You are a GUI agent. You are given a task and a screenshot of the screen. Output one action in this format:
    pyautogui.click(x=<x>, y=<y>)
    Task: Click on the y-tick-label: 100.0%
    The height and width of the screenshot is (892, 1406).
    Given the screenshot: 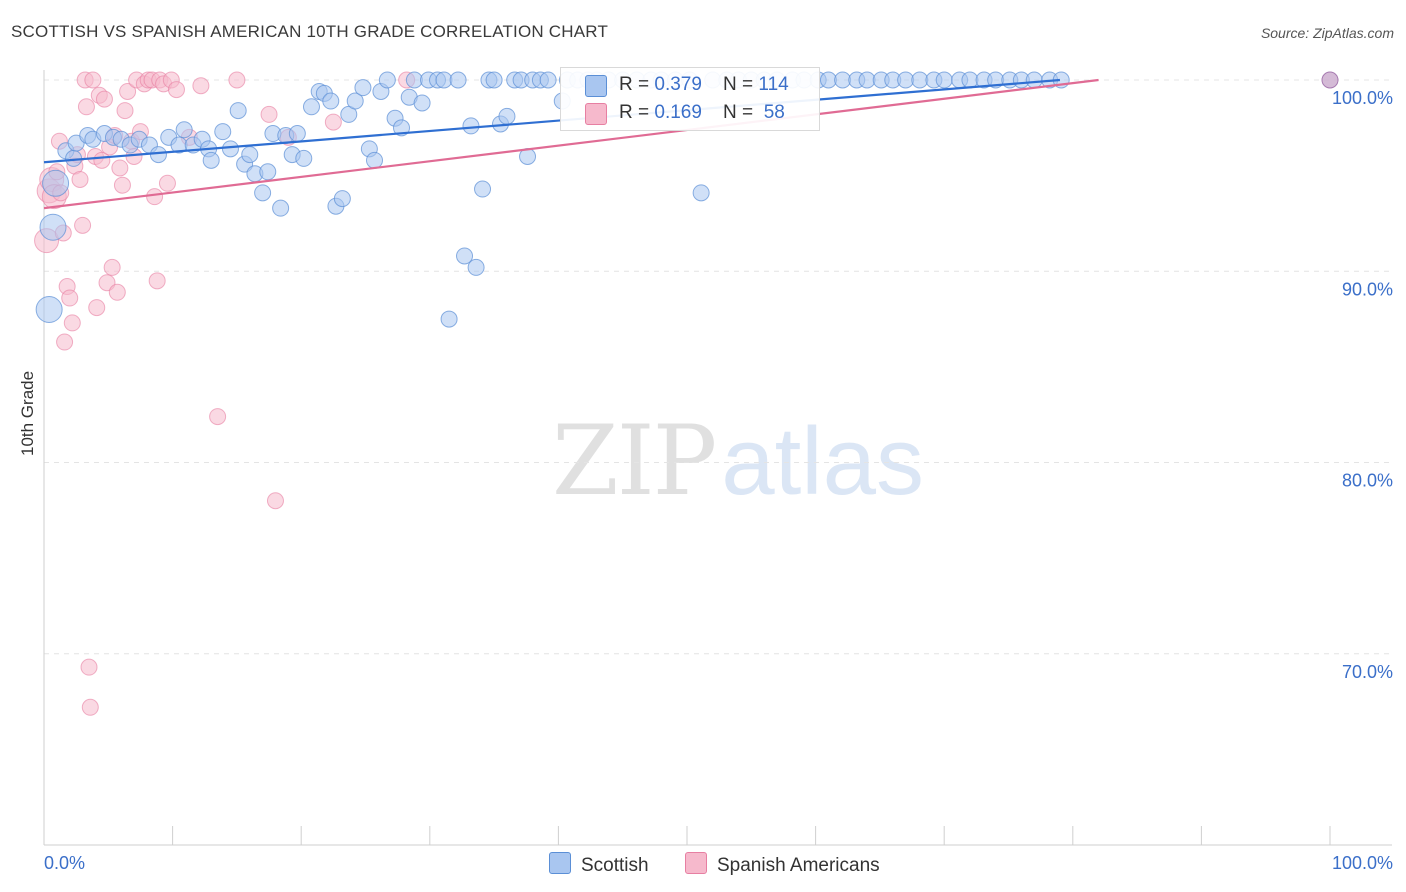 What is the action you would take?
    pyautogui.click(x=1362, y=98)
    